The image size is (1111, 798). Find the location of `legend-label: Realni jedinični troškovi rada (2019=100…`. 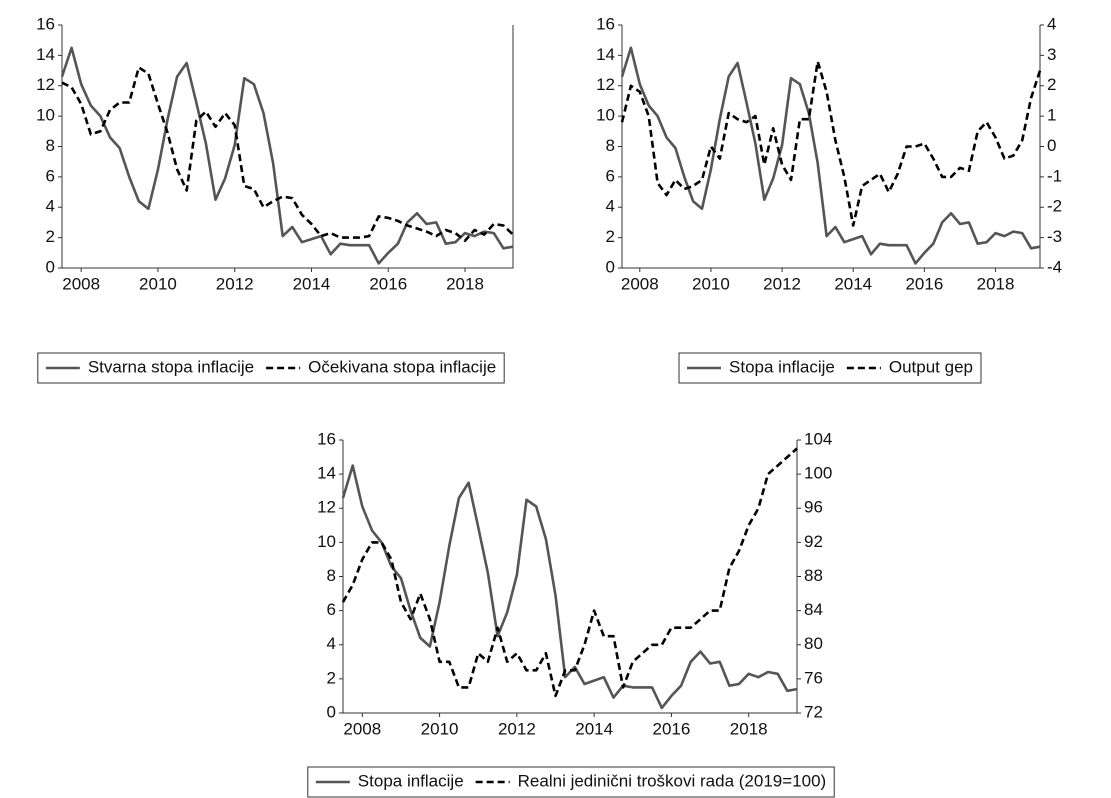

legend-label: Realni jedinični troškovi rada (2019=100… is located at coordinates (672, 780).